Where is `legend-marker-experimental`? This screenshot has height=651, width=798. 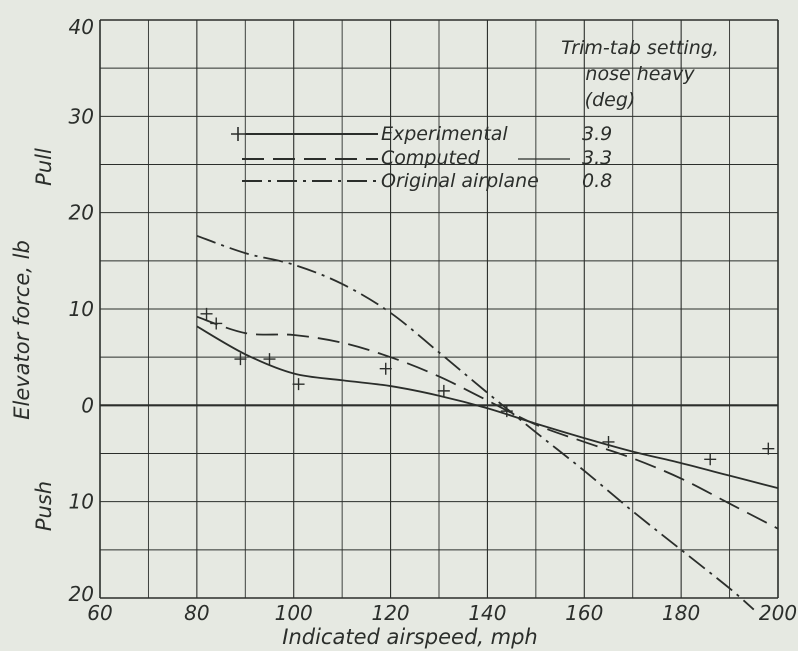 legend-marker-experimental is located at coordinates (238, 134).